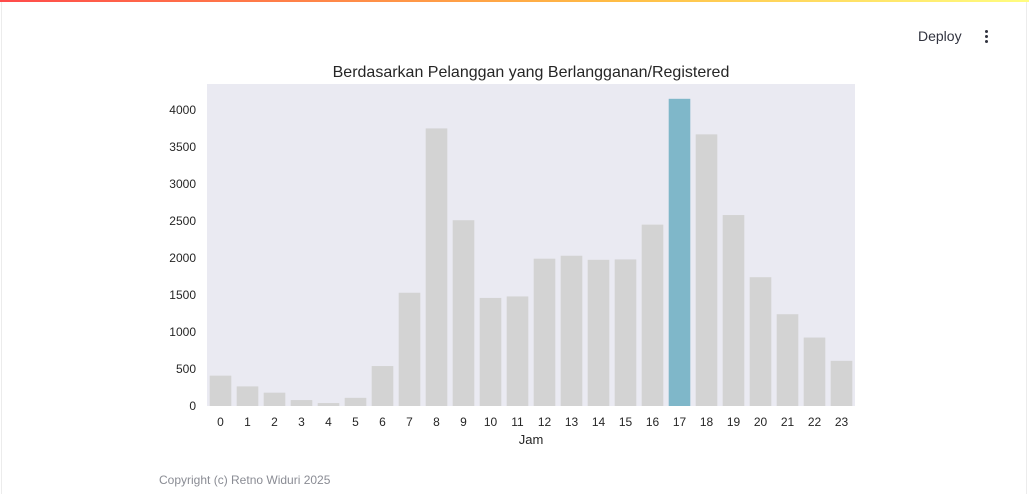 The image size is (1029, 496). Describe the element at coordinates (517, 422) in the screenshot. I see `x-tick-label: 11` at that location.